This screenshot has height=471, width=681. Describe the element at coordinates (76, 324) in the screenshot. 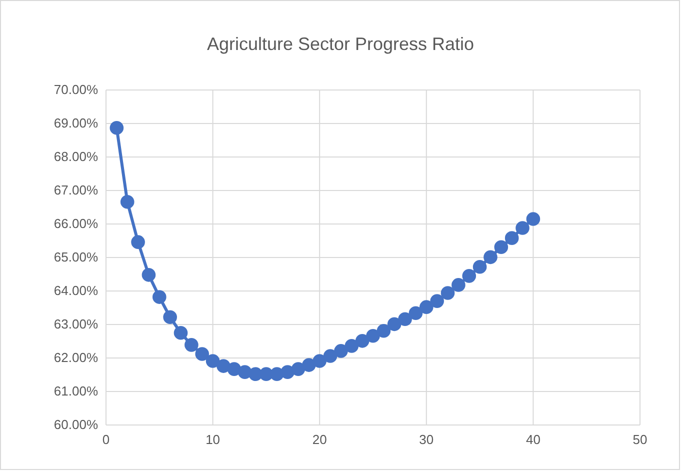

I see `y-tick-label: 63.00%` at that location.